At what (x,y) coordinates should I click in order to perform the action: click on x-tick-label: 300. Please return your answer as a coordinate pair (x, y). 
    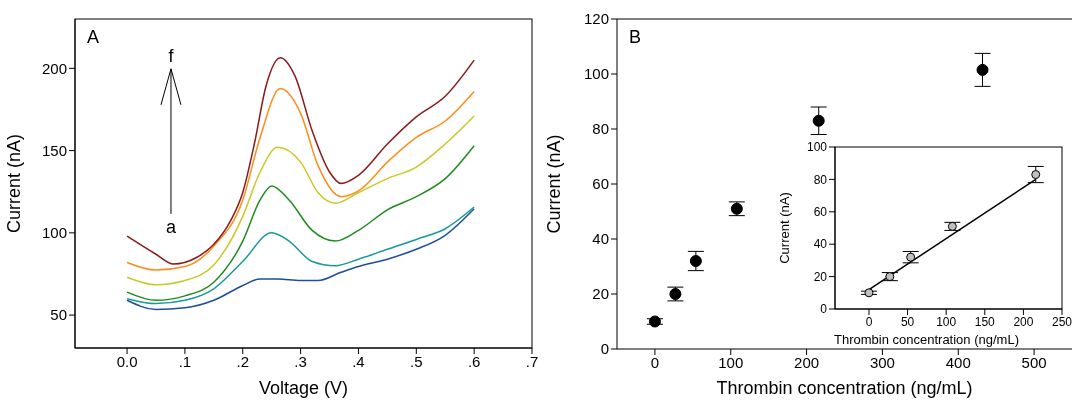
    Looking at the image, I should click on (882, 362).